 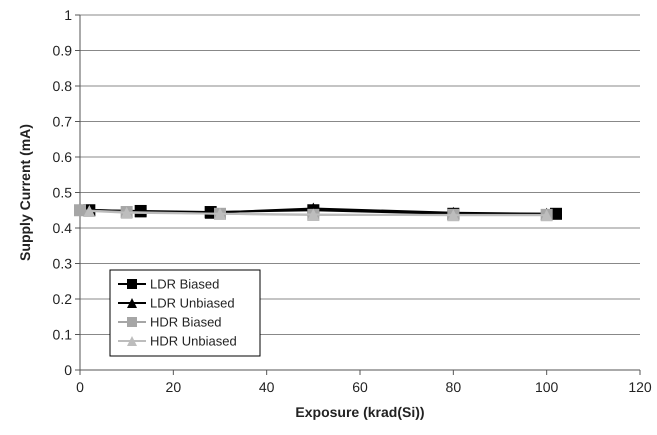 I want to click on y-tick-label: 1, so click(x=68, y=14).